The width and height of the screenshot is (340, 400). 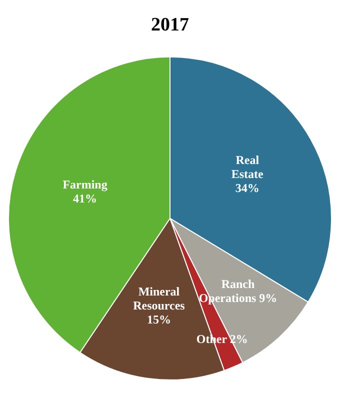 I want to click on data-label: 15%, so click(x=158, y=319).